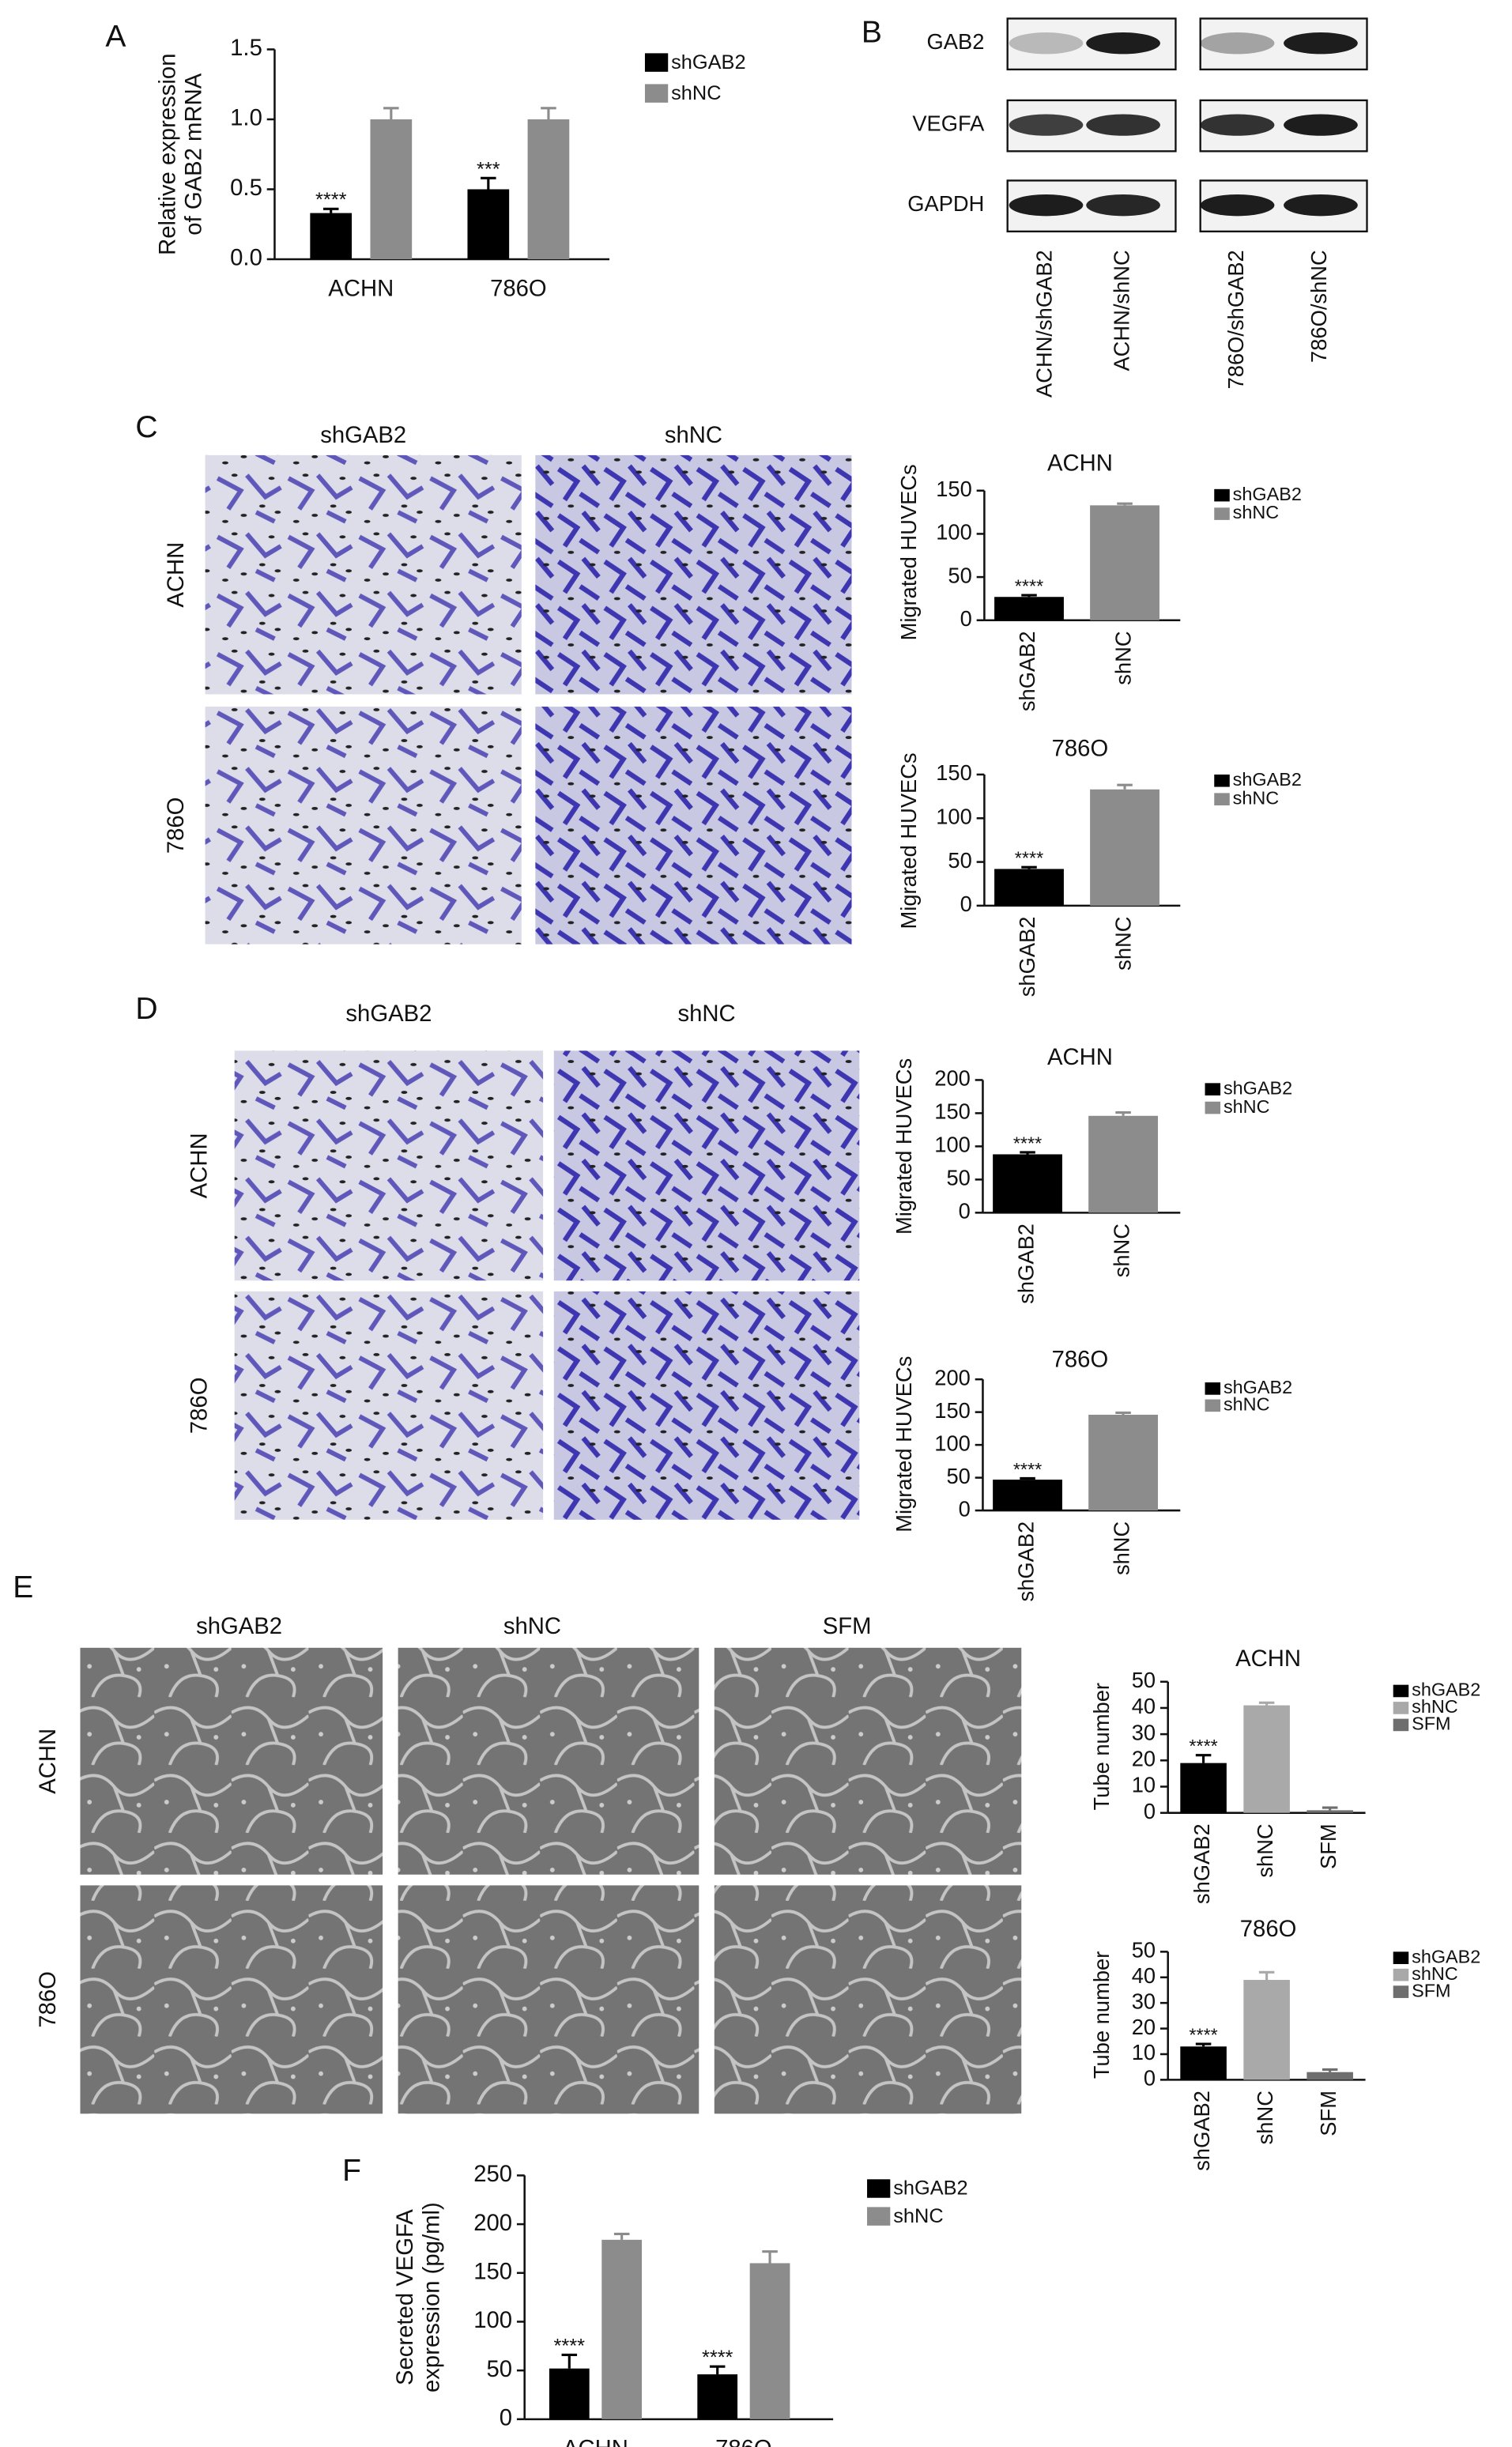  Describe the element at coordinates (431, 2297) in the screenshot. I see `y-axis-label: expression (pg/ml)` at that location.